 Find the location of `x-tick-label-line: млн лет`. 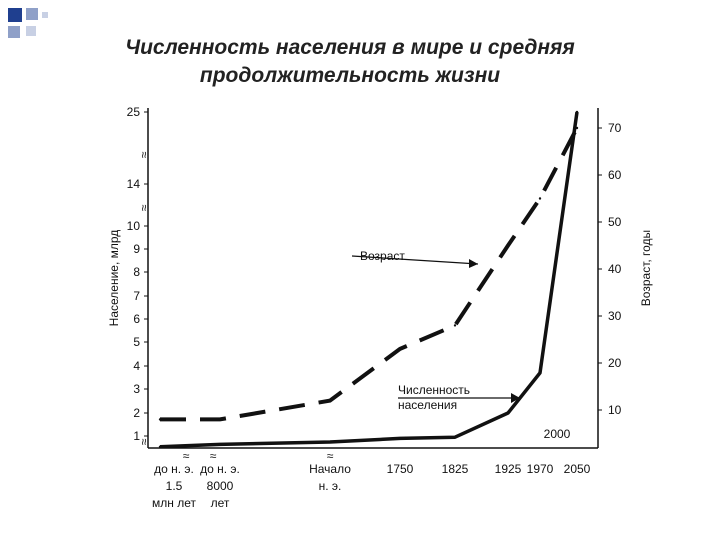

x-tick-label-line: млн лет is located at coordinates (174, 503).